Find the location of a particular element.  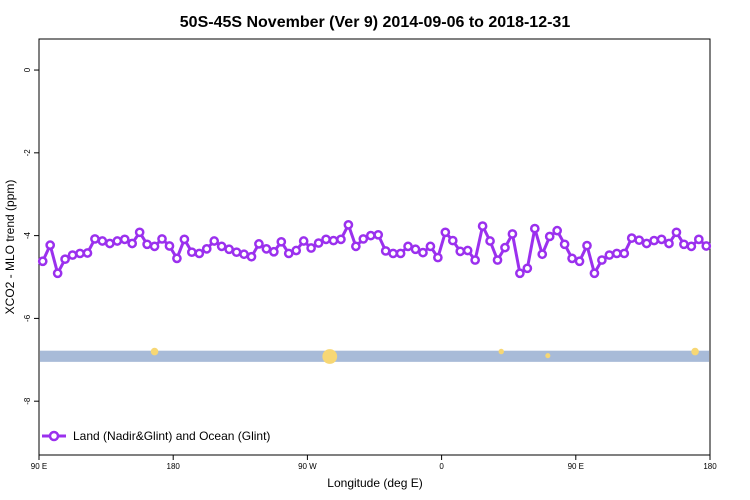

circle-line-marker-icon is located at coordinates (54, 436).